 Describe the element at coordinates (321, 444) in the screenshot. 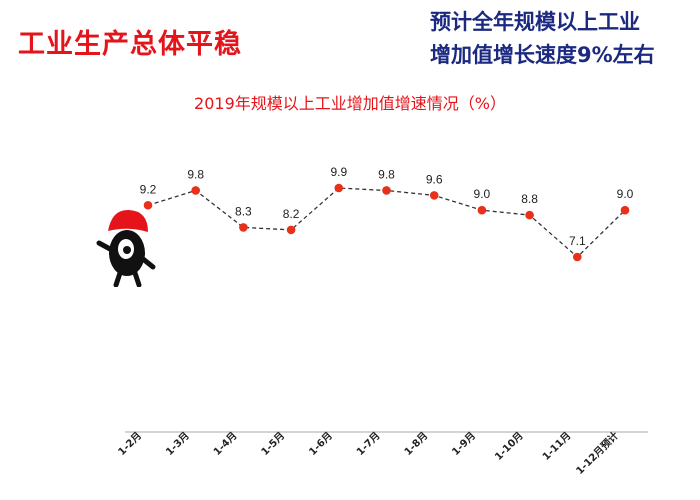

I see `x-tick-label-5: 1-6月` at that location.